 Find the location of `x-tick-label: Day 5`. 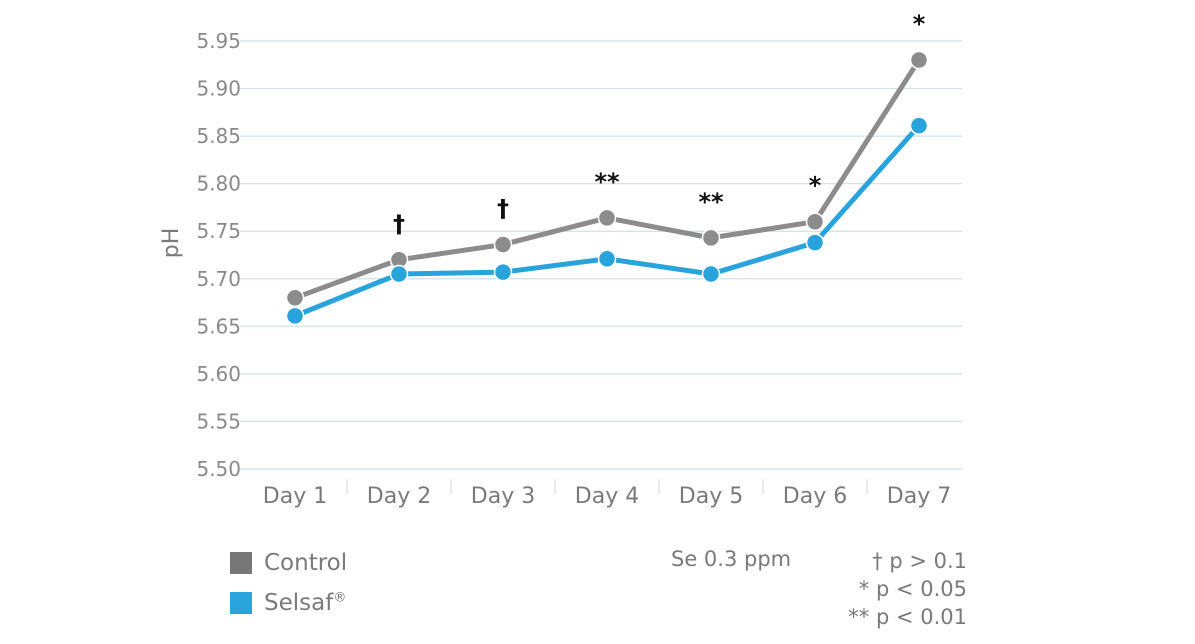

x-tick-label: Day 5 is located at coordinates (711, 496).